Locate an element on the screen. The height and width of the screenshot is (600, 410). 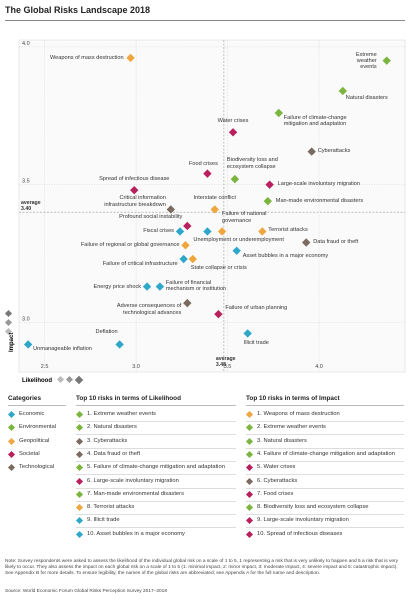
risk-label: Large-scale involuntary migration is located at coordinates (319, 183).